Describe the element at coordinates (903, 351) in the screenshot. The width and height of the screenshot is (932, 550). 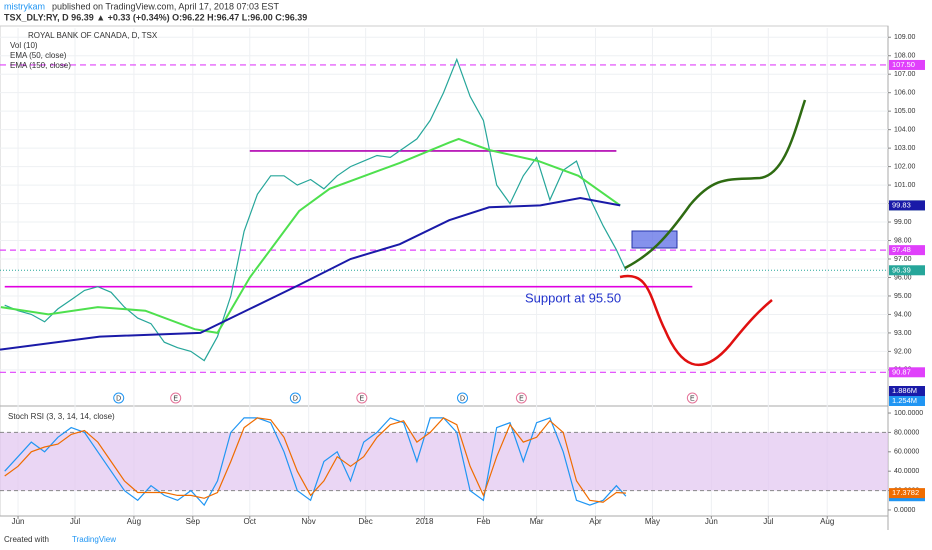
I see `y-tick-label: 92.00` at that location.